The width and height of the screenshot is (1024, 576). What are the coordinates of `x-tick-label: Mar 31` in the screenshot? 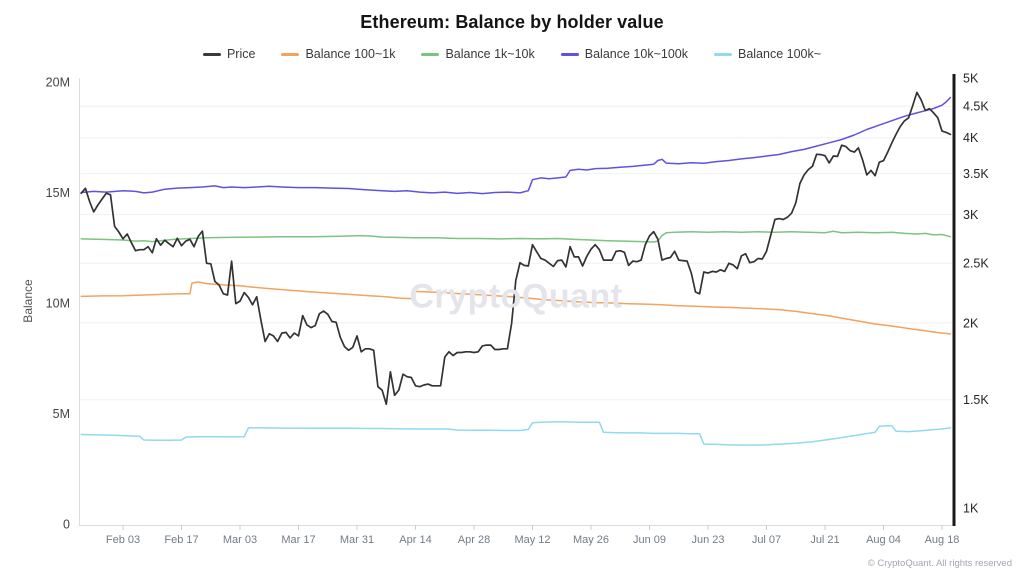 It's located at (357, 540).